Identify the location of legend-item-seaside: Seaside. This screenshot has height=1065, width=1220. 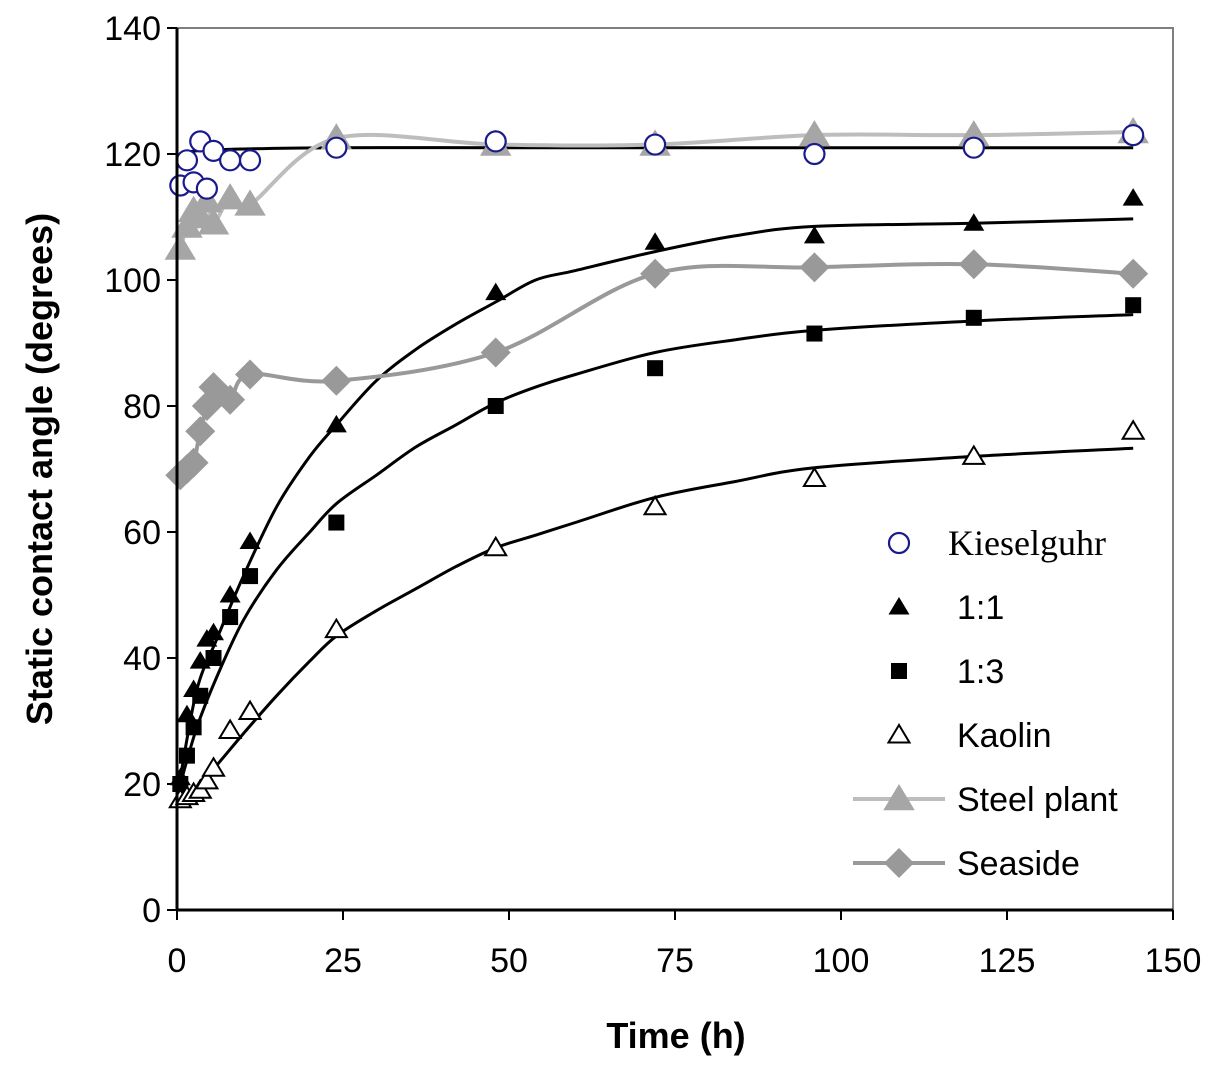
(966, 864).